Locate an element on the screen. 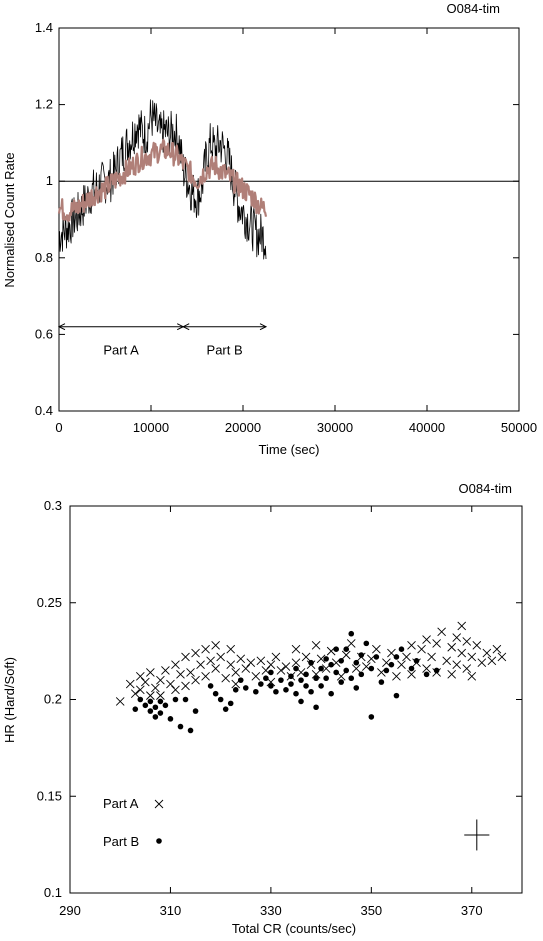 Image resolution: width=543 pixels, height=941 pixels. legend-label-part-b: Part B is located at coordinates (121, 841).